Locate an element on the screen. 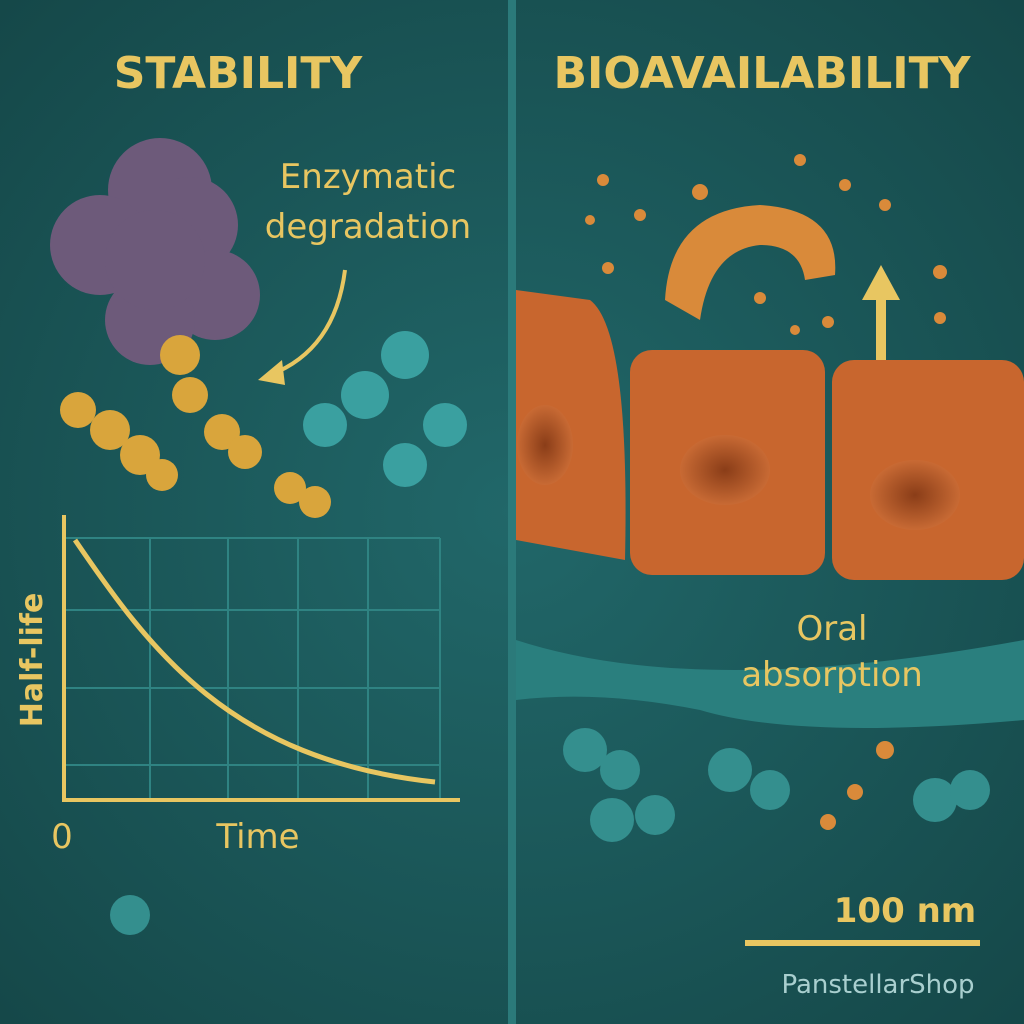  peptide is located at coordinates (750, 262).